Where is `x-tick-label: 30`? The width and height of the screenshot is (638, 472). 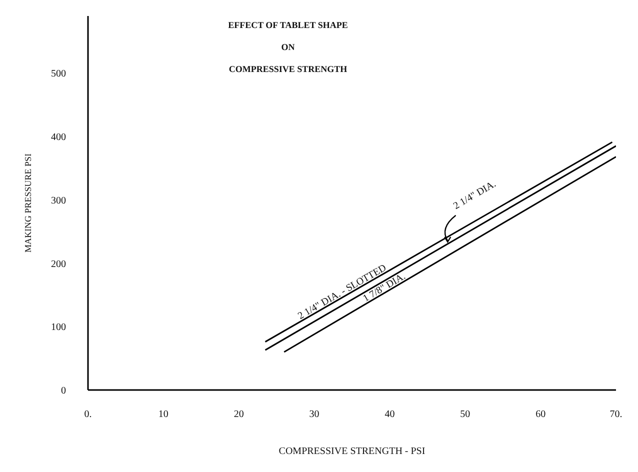 x-tick-label: 30 is located at coordinates (314, 414).